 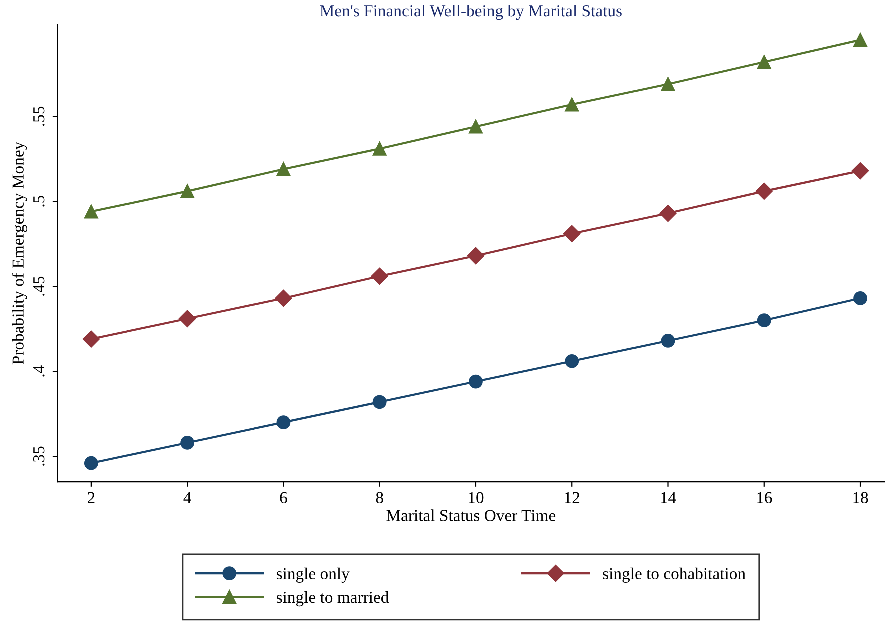 I want to click on y-tick-label: .5, so click(x=39, y=201).